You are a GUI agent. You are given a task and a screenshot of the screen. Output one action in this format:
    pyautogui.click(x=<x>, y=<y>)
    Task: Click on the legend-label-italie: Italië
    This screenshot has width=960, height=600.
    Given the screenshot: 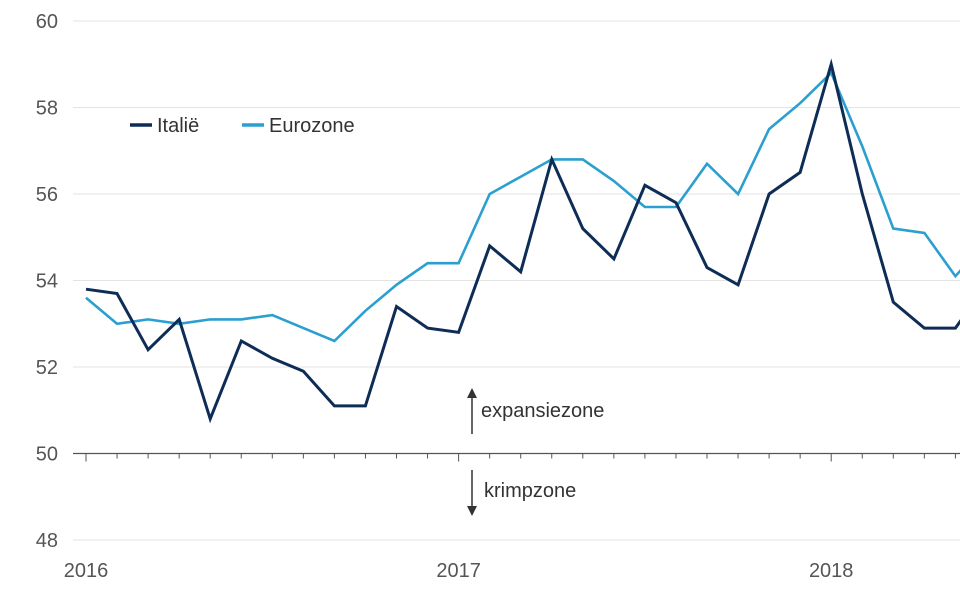 What is the action you would take?
    pyautogui.click(x=178, y=126)
    